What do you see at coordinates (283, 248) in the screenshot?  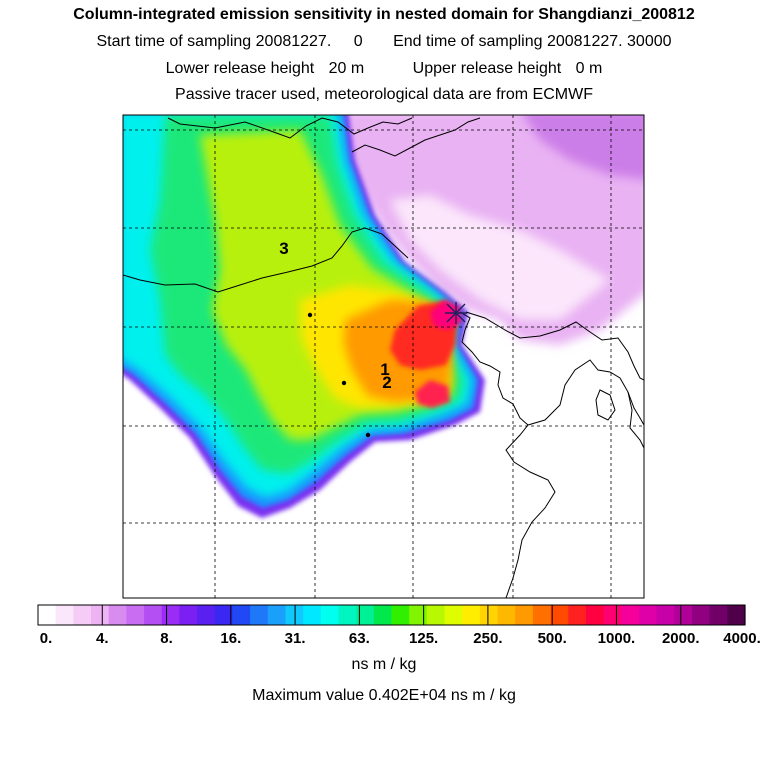 I see `marker-label-3: 3` at bounding box center [283, 248].